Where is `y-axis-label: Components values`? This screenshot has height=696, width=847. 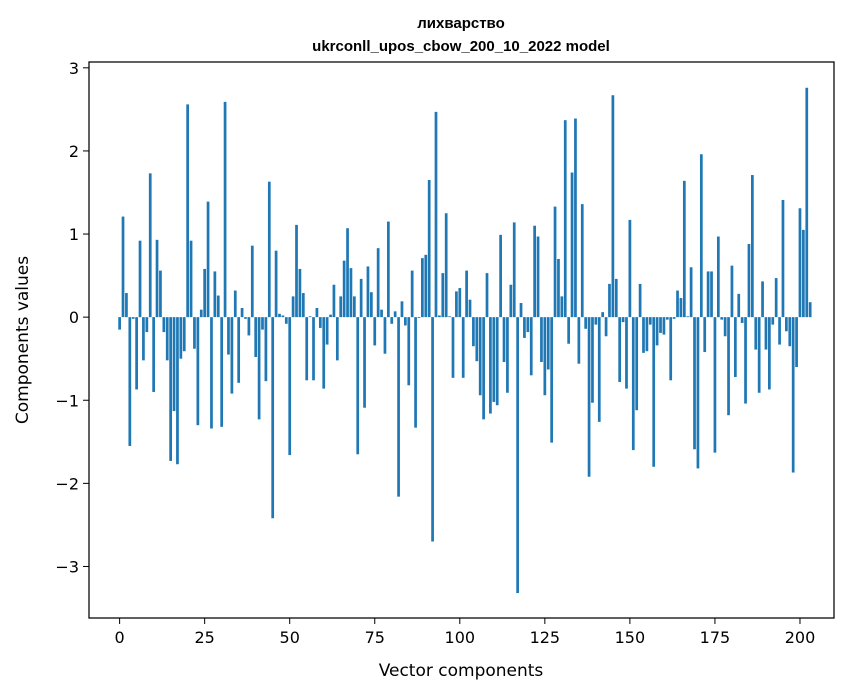 y-axis-label: Components values is located at coordinates (23, 340).